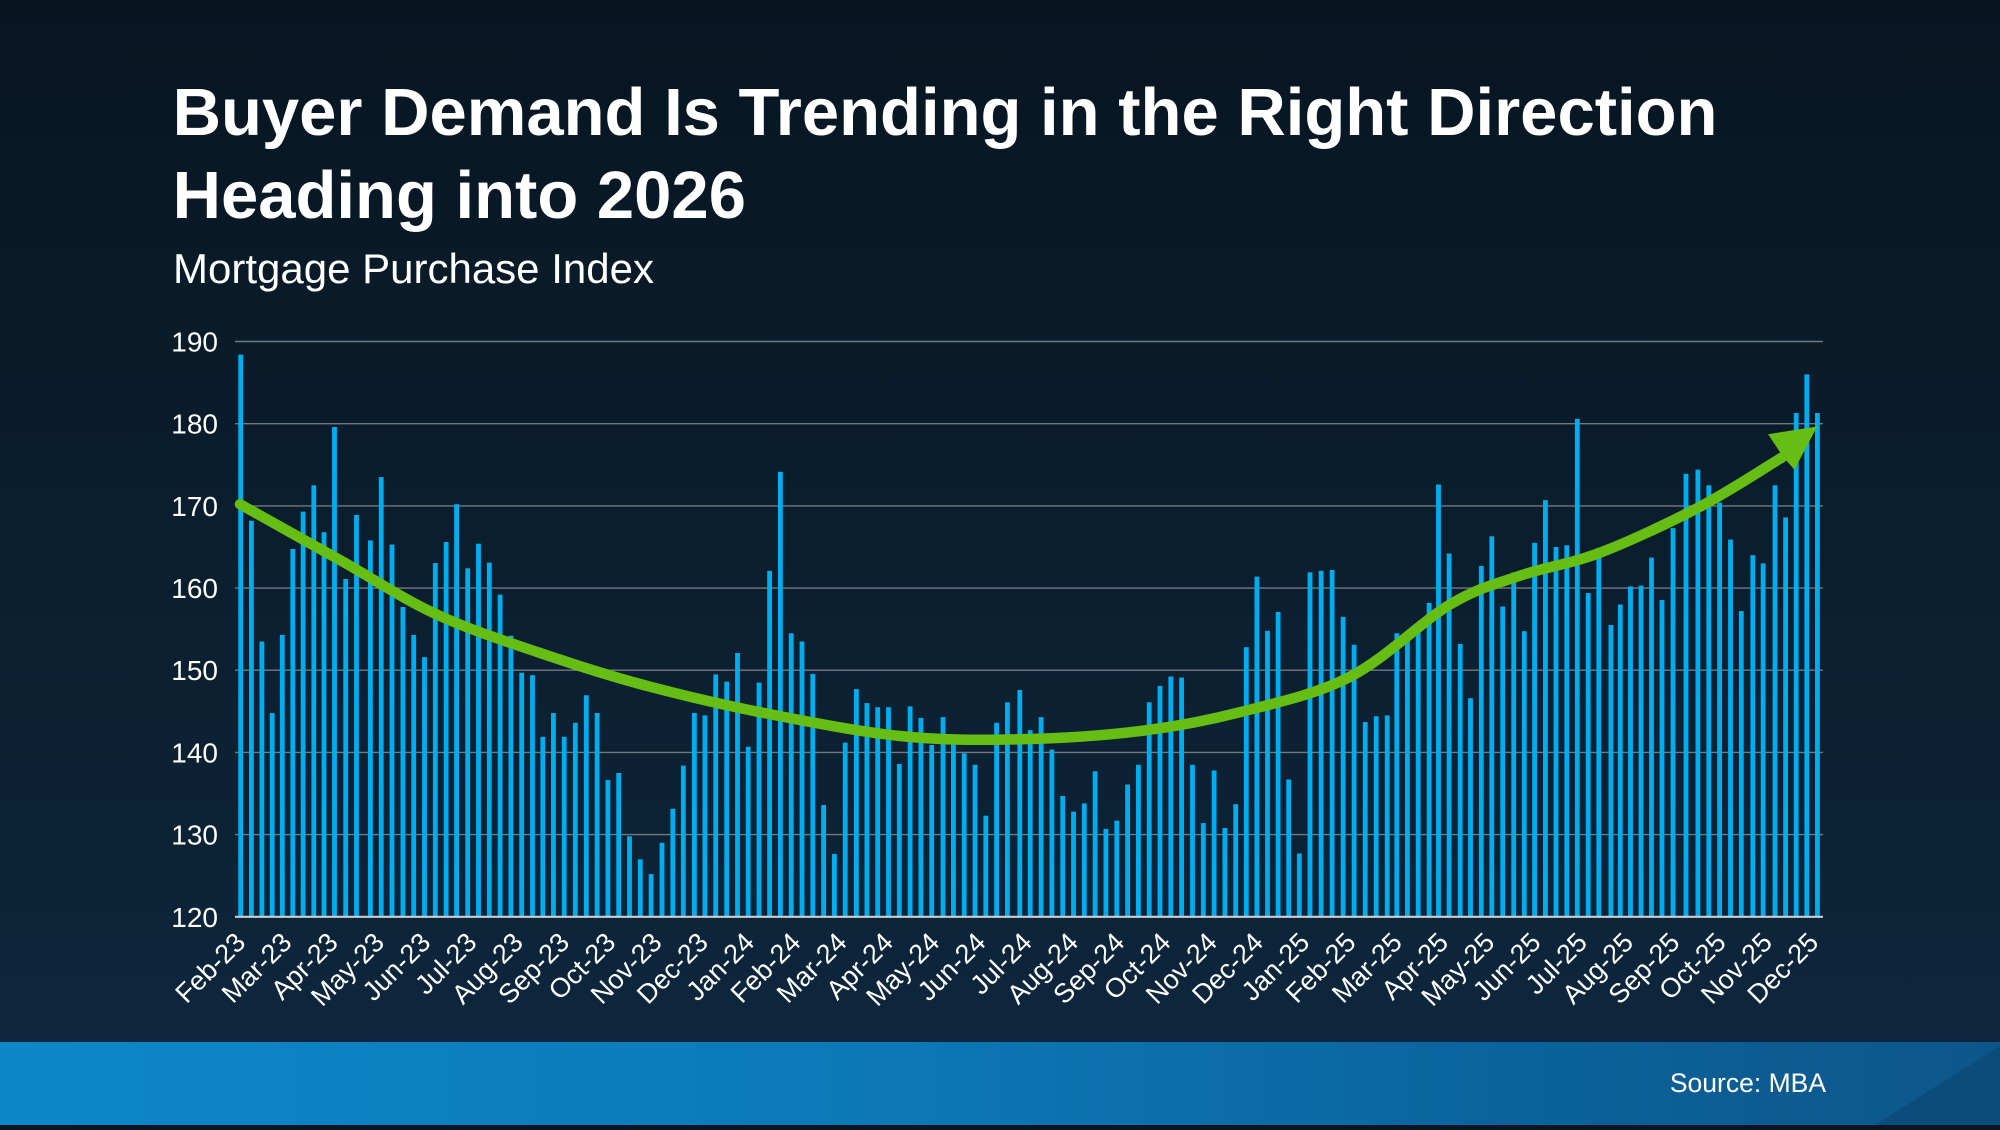  Describe the element at coordinates (194, 342) in the screenshot. I see `svg-text: 190` at that location.